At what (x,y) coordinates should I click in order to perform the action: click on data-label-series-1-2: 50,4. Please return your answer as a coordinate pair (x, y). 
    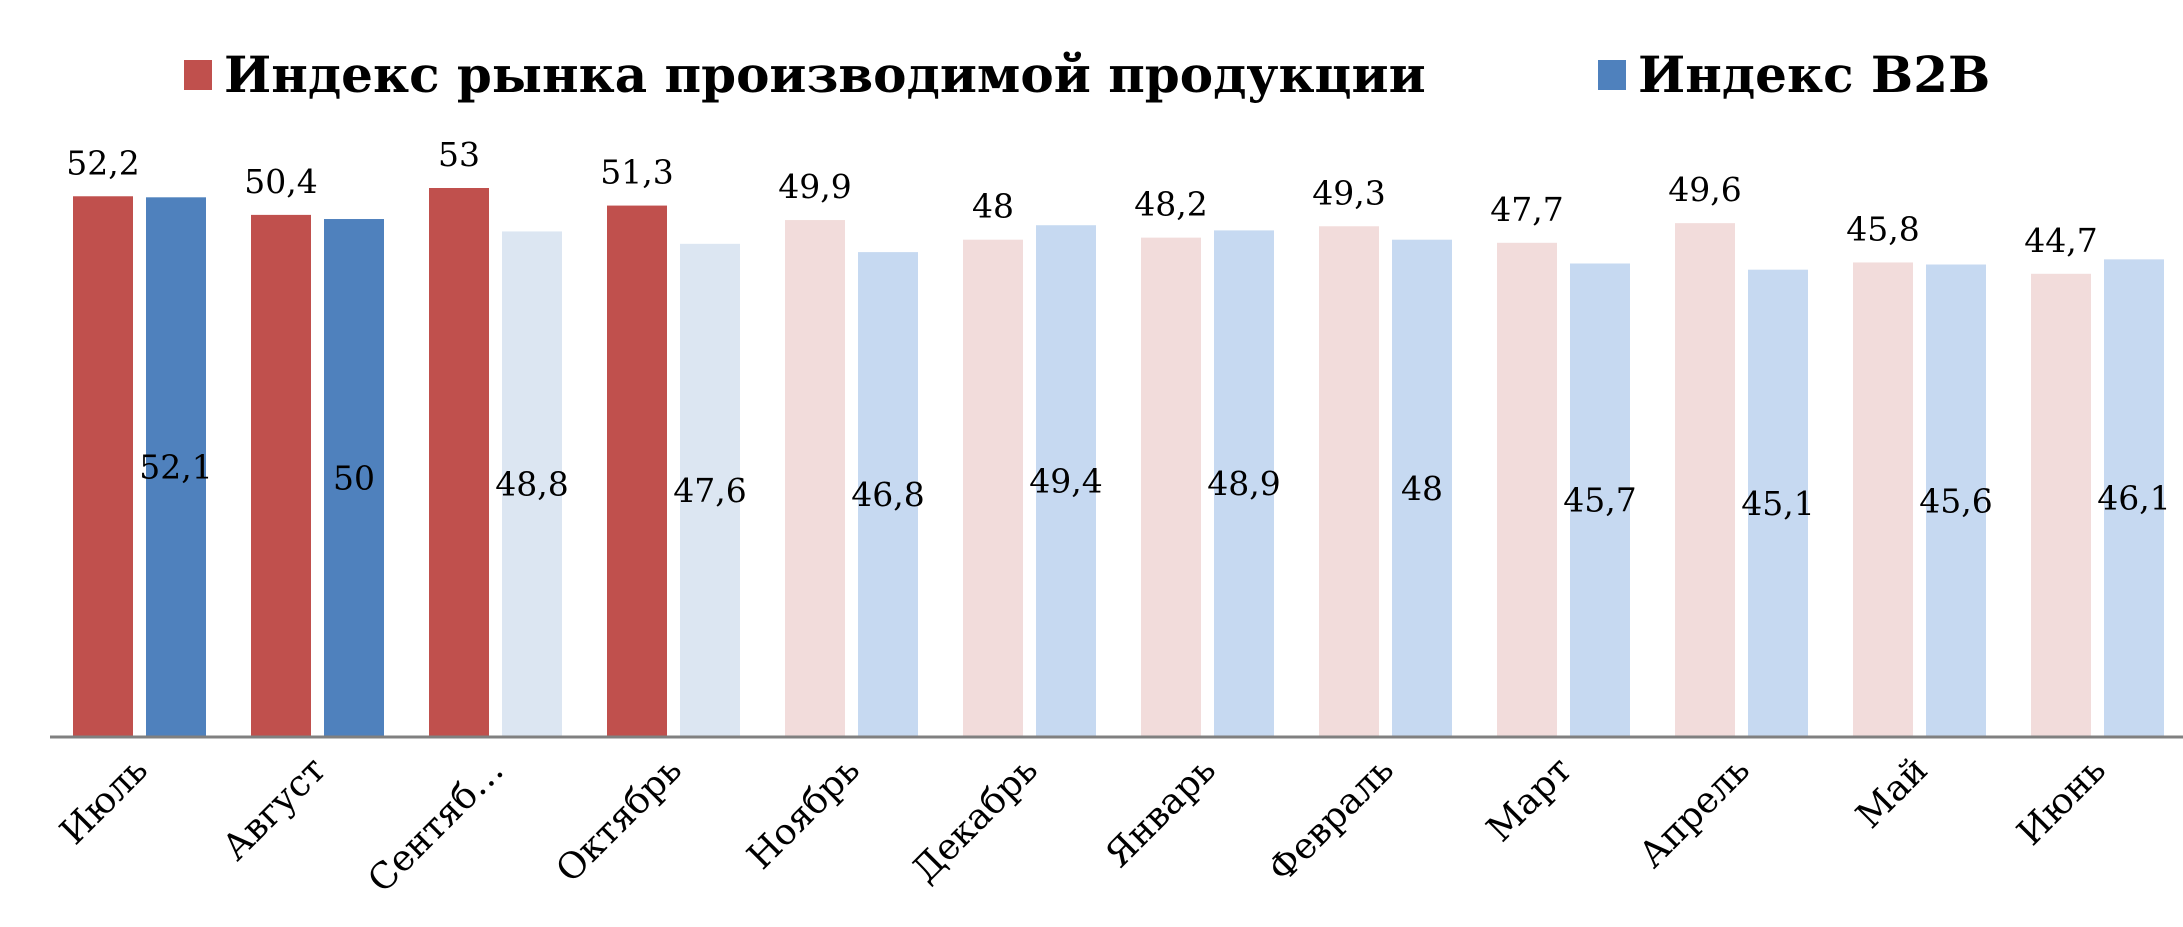
    Looking at the image, I should click on (280, 181).